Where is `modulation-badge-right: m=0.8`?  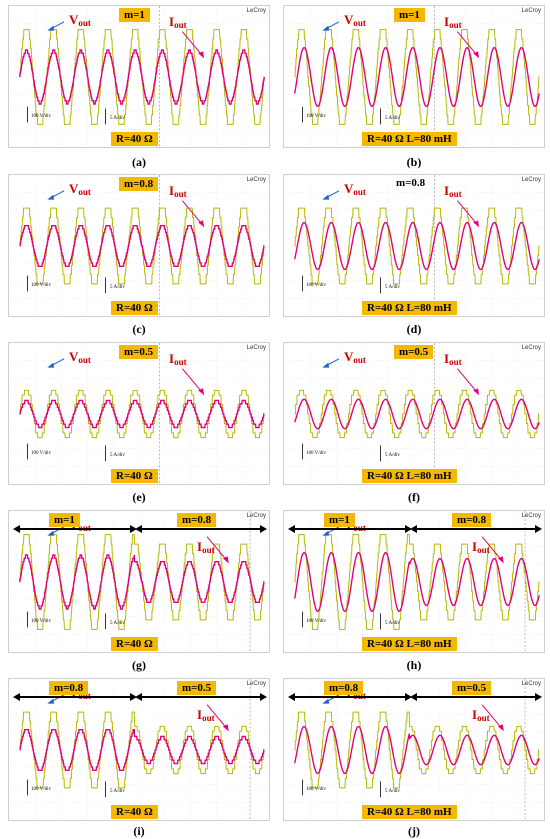 modulation-badge-right: m=0.8 is located at coordinates (472, 520).